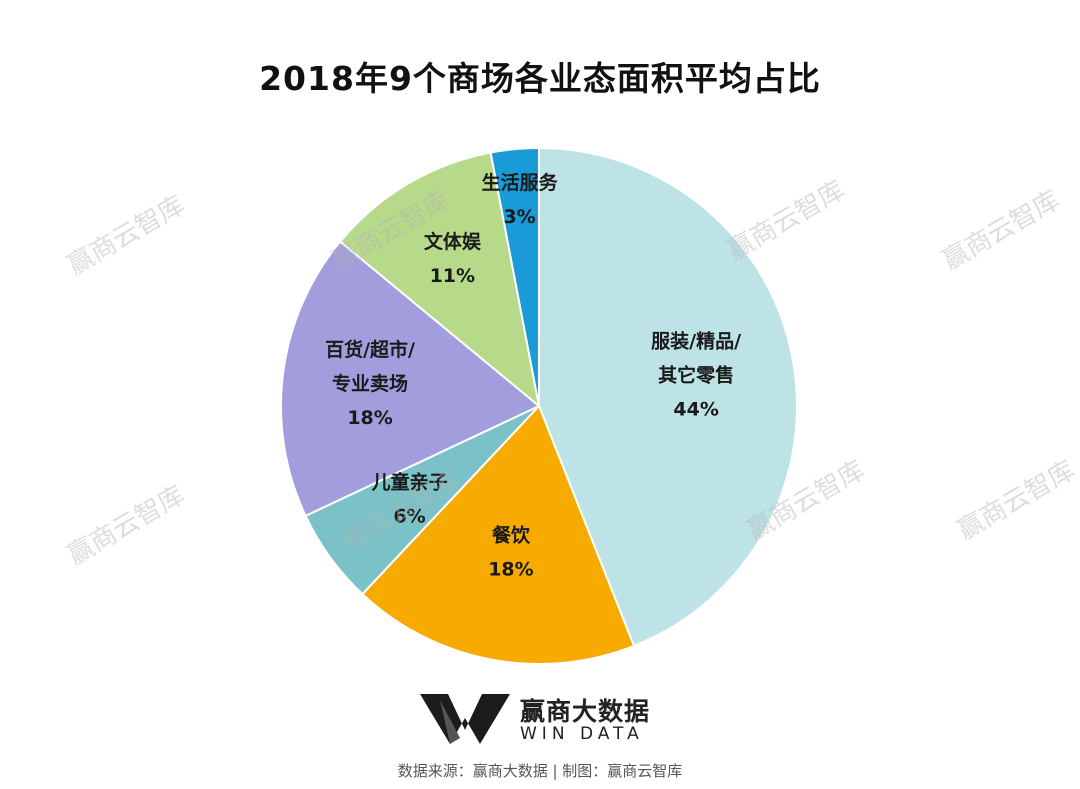 The height and width of the screenshot is (789, 1080). Describe the element at coordinates (582, 734) in the screenshot. I see `logo-subtitle: WIN DATA` at that location.